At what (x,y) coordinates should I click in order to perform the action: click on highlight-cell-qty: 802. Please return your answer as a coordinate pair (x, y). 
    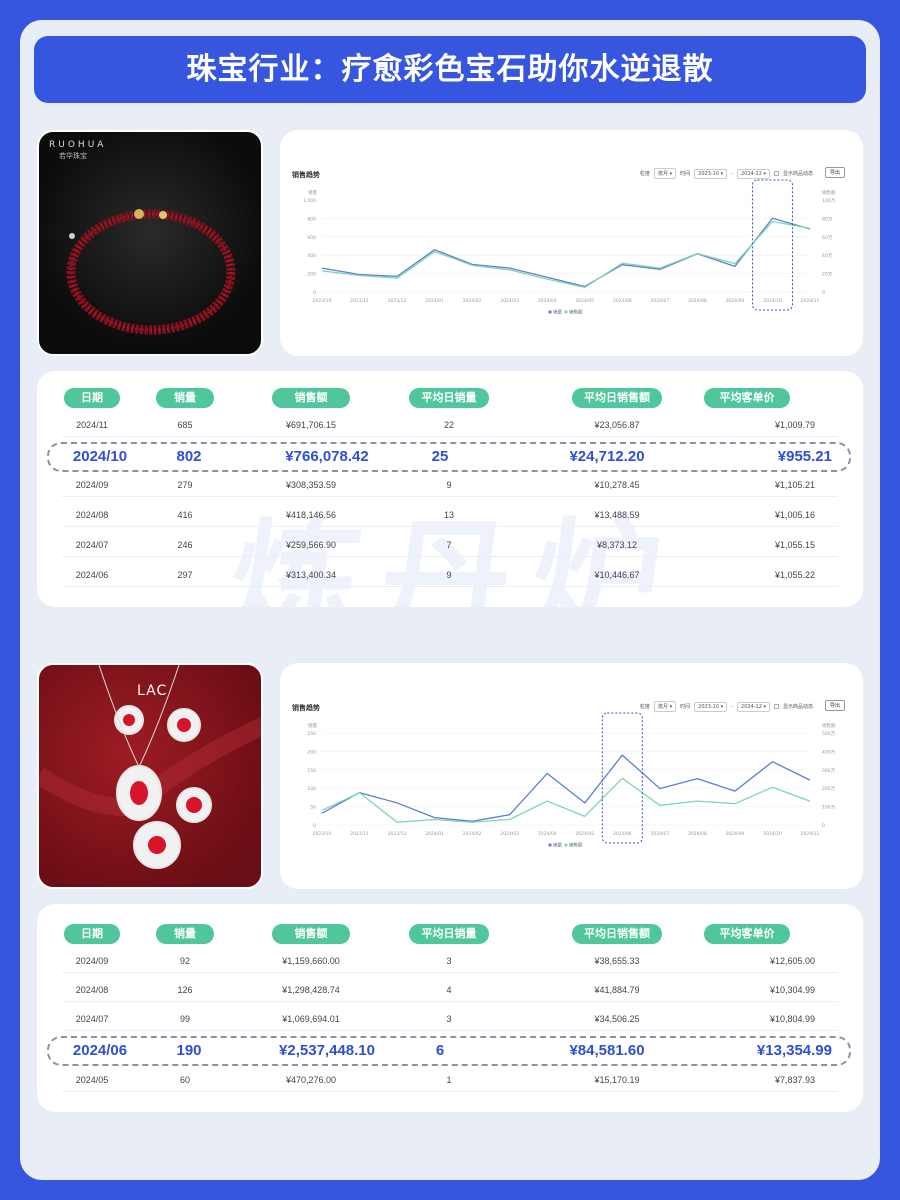
    Looking at the image, I should click on (189, 456).